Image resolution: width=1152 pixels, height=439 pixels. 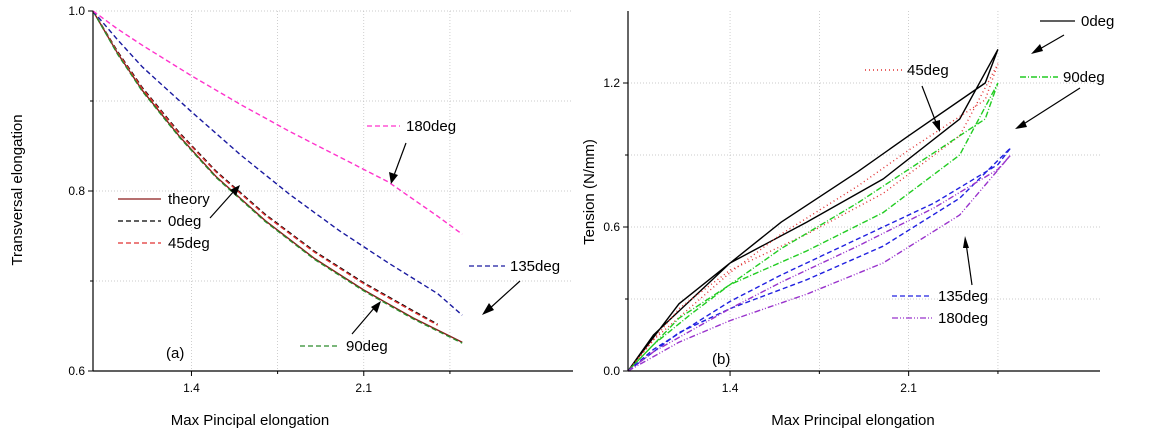 What do you see at coordinates (76, 11) in the screenshot?
I see `y-tick-label: 1.0` at bounding box center [76, 11].